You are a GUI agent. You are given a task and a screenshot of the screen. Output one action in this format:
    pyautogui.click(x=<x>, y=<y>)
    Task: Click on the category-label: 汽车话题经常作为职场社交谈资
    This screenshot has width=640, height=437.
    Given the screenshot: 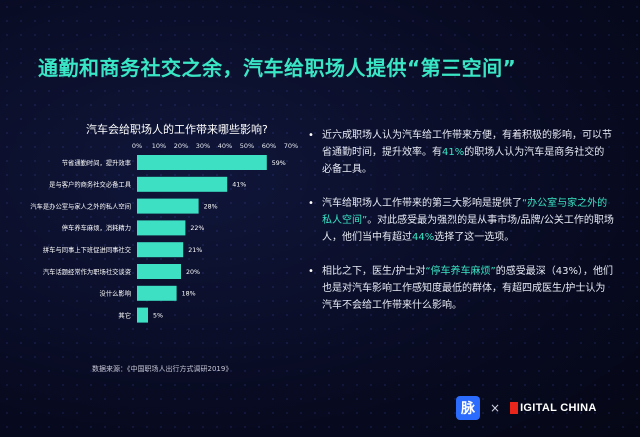 What is the action you would take?
    pyautogui.click(x=87, y=271)
    